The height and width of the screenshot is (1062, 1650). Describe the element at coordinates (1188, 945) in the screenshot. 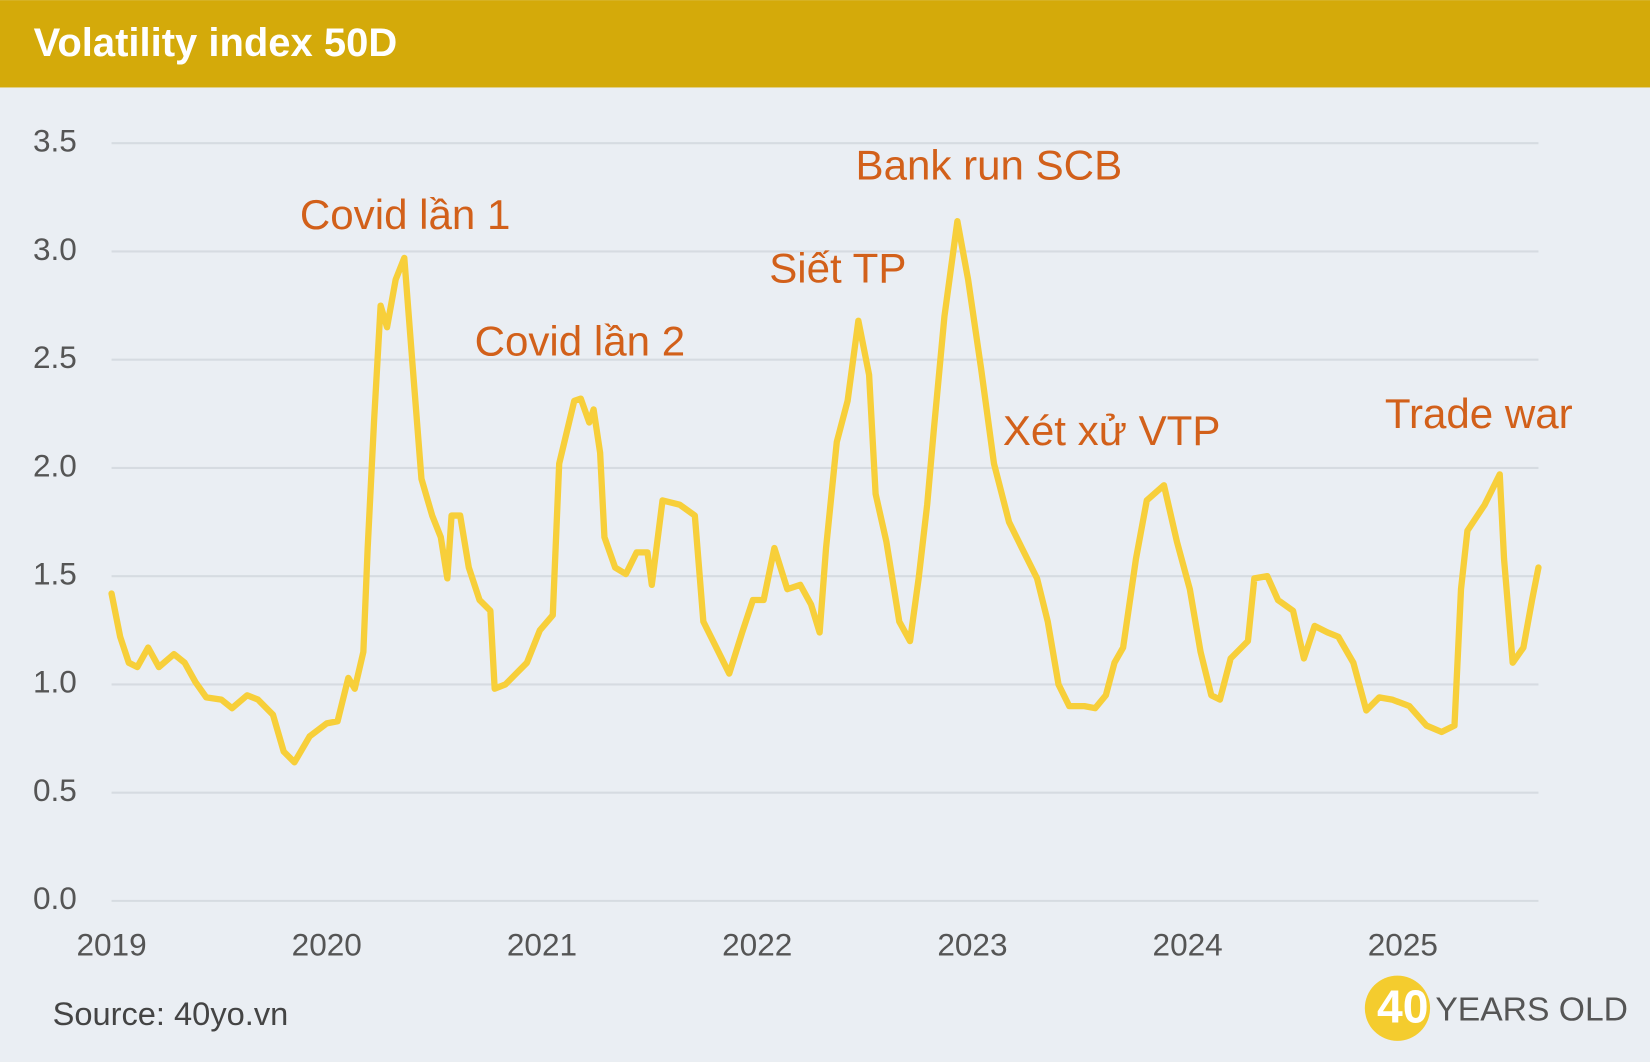

I see `x-tick-label: 2024` at that location.